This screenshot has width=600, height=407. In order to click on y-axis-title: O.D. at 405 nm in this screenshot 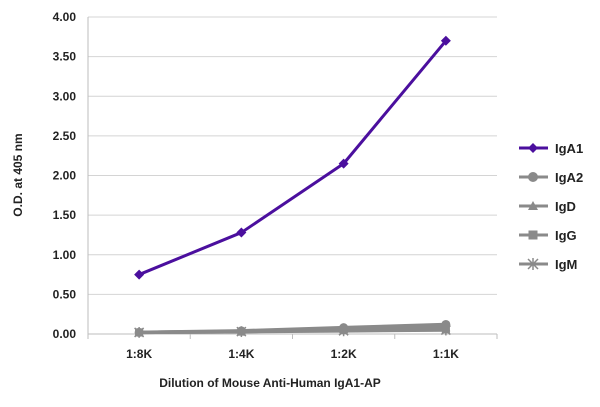, I will do `click(18, 174)`.